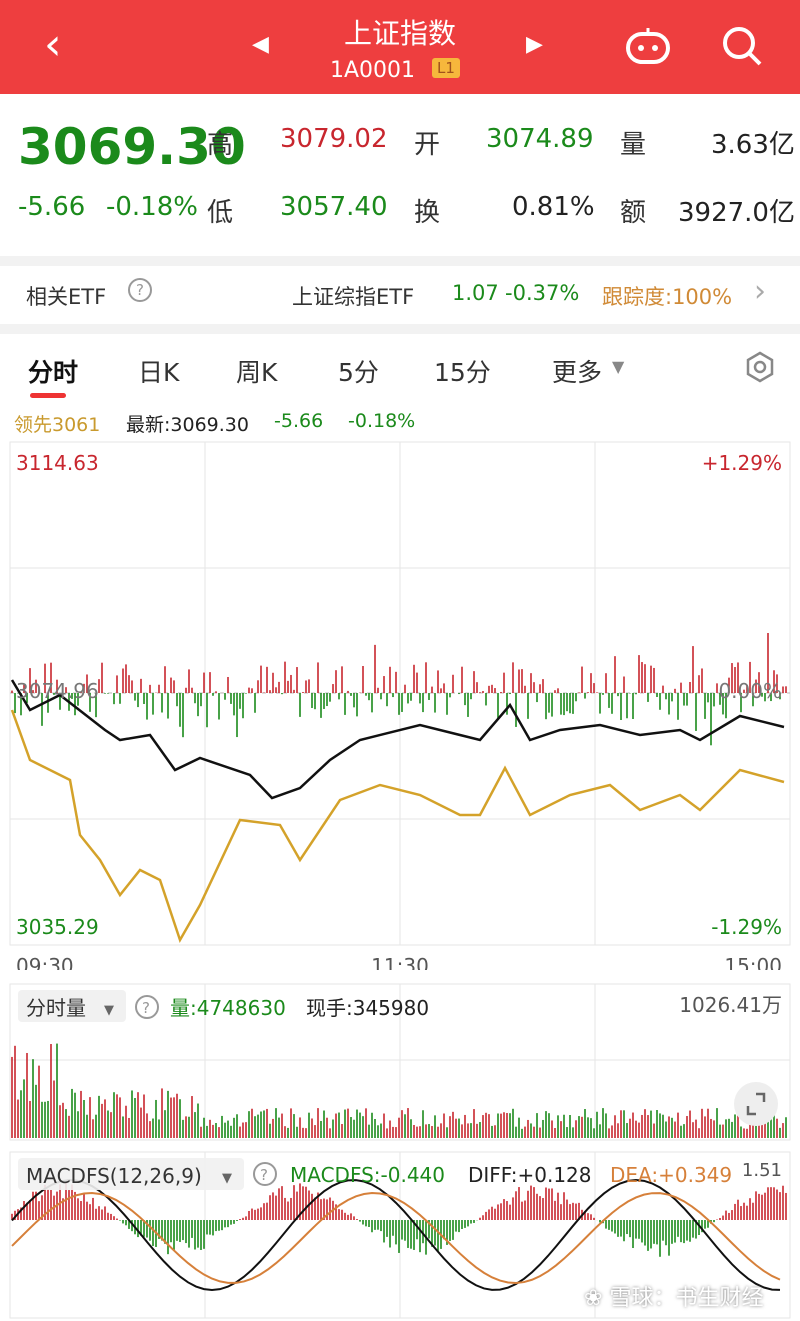 This screenshot has height=1321, width=800. What do you see at coordinates (66, 297) in the screenshot?
I see `related-etf-label: 相关ETF` at bounding box center [66, 297].